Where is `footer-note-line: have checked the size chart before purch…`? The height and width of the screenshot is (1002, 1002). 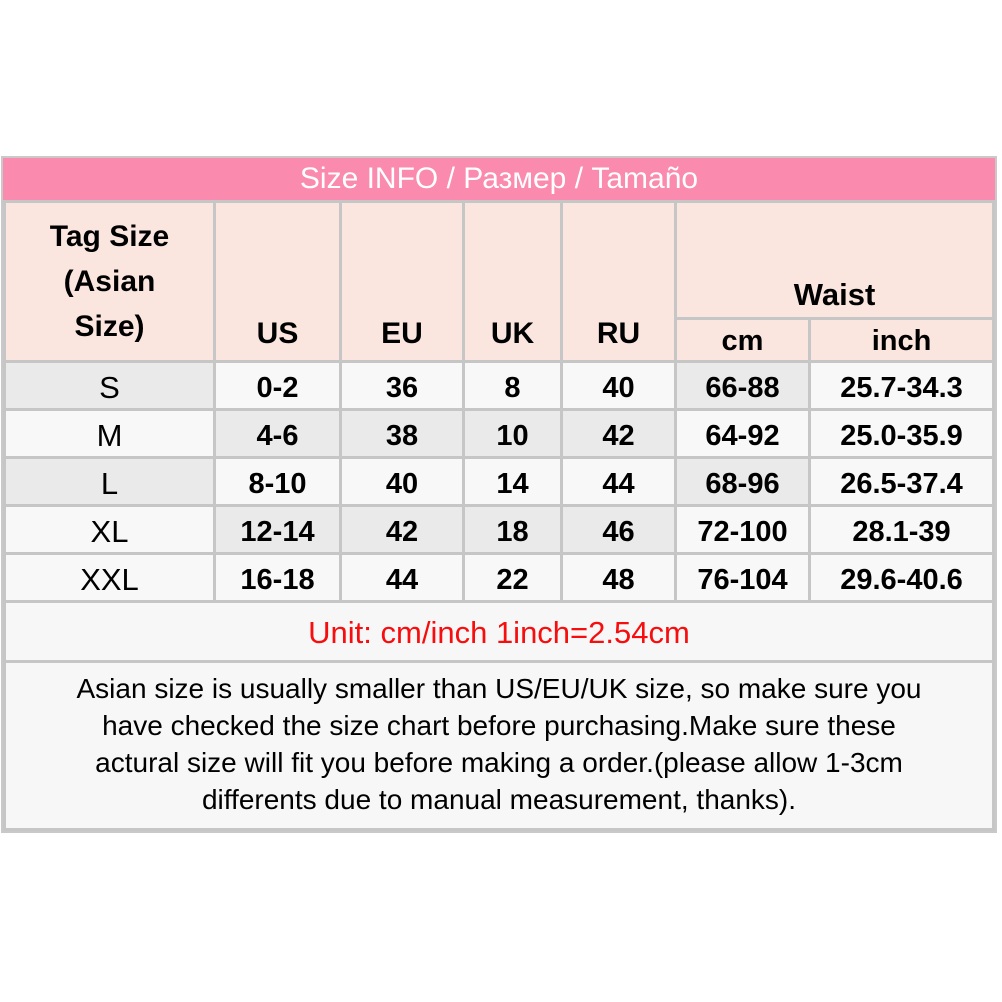
footer-note-line: have checked the size chart before purch… is located at coordinates (499, 725).